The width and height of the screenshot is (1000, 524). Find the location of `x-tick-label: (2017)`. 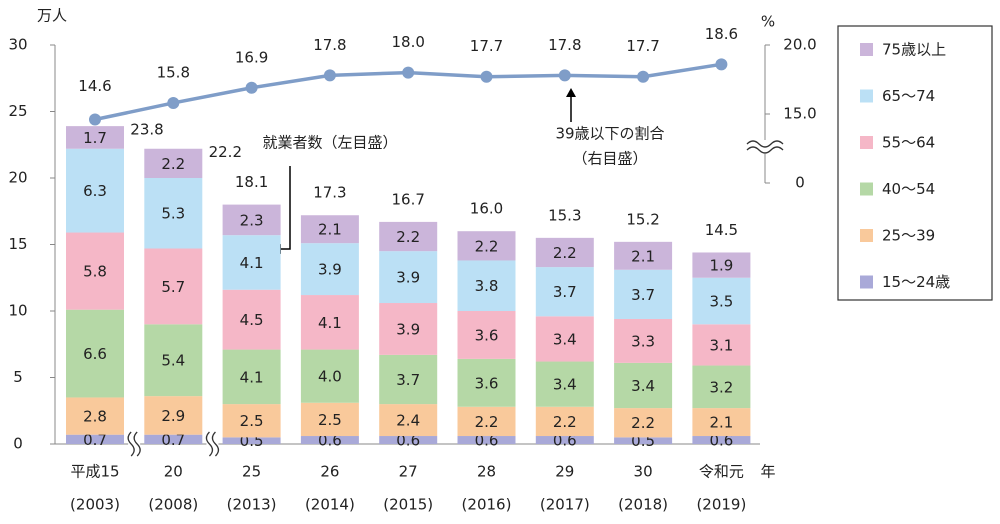

x-tick-label: (2017) is located at coordinates (565, 505).